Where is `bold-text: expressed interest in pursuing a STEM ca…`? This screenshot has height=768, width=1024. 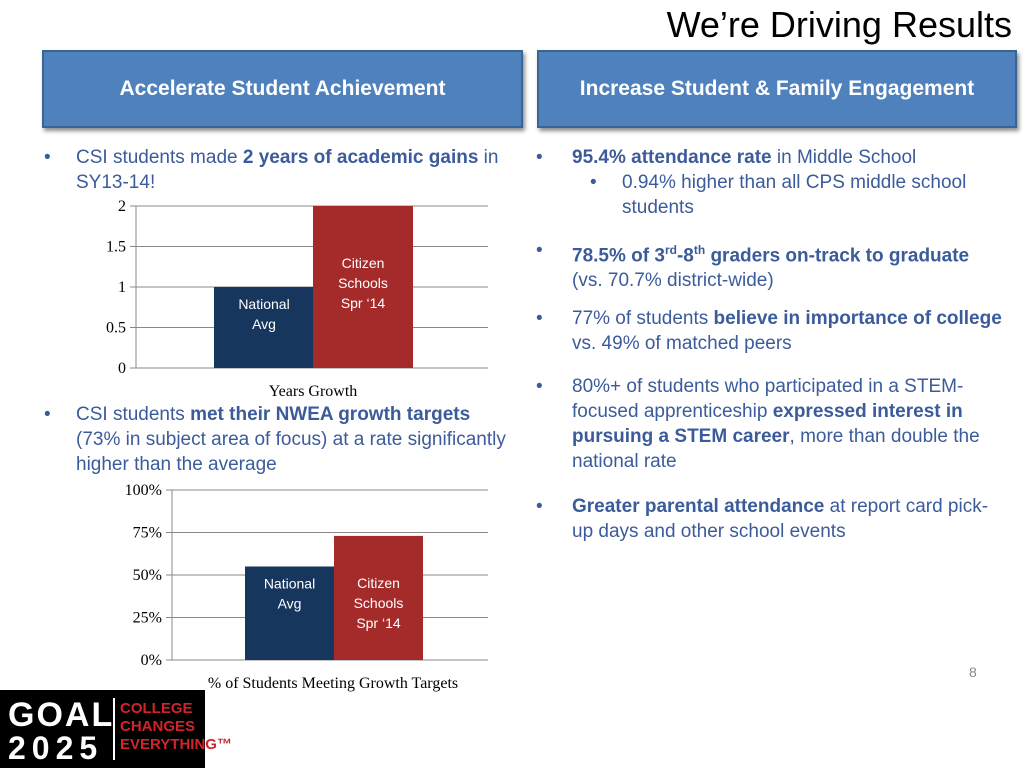
bold-text: expressed interest in pursuing a STEM ca… is located at coordinates (767, 424).